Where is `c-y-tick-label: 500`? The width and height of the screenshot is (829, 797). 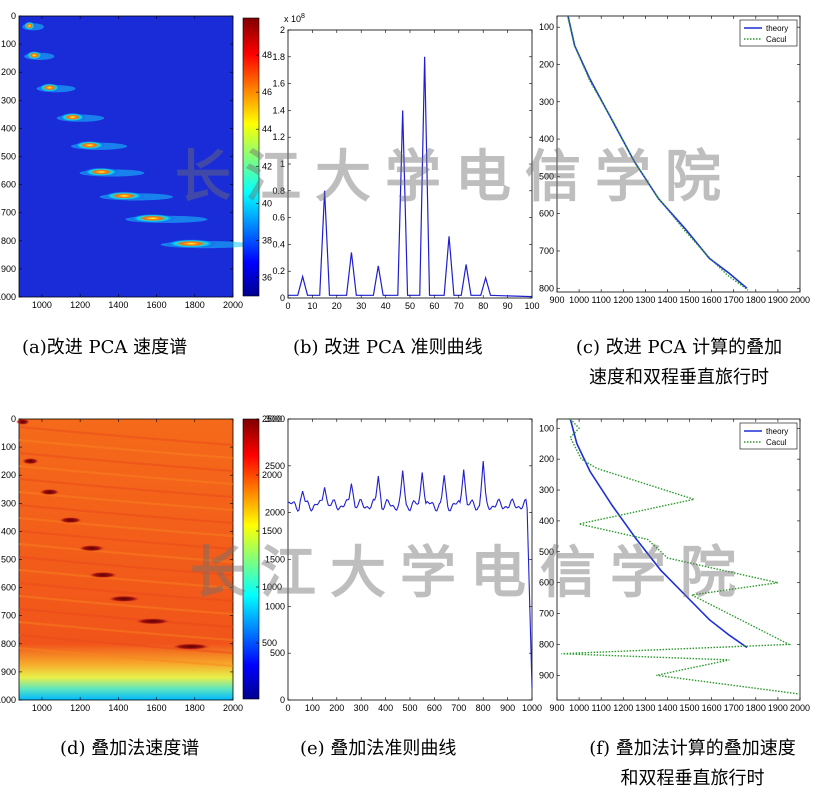 c-y-tick-label: 500 is located at coordinates (546, 176).